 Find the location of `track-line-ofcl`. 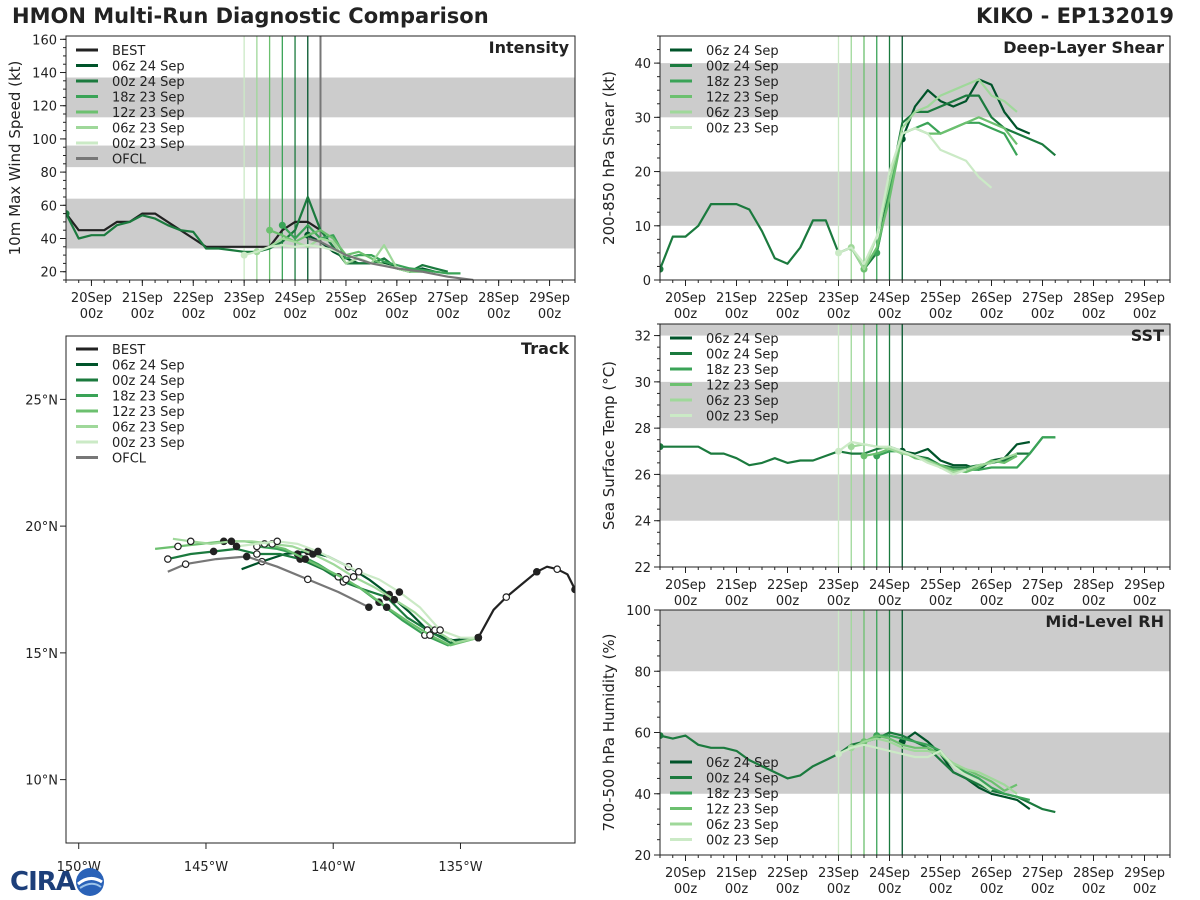

track-line-ofcl is located at coordinates (268, 582).